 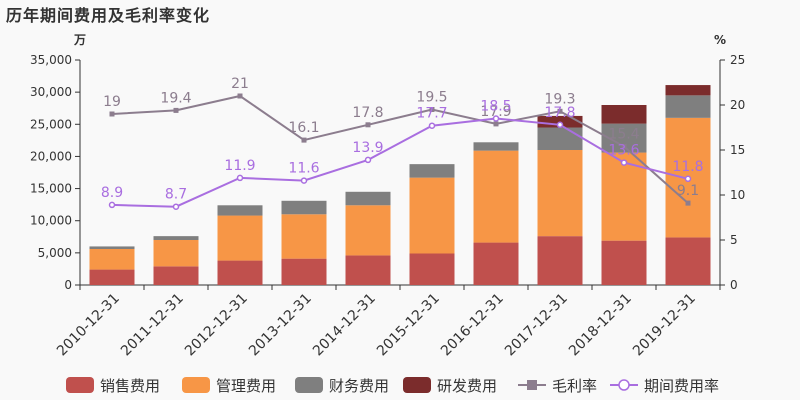 What do you see at coordinates (681, 386) in the screenshot?
I see `legend-label: 期间费用率` at bounding box center [681, 386].